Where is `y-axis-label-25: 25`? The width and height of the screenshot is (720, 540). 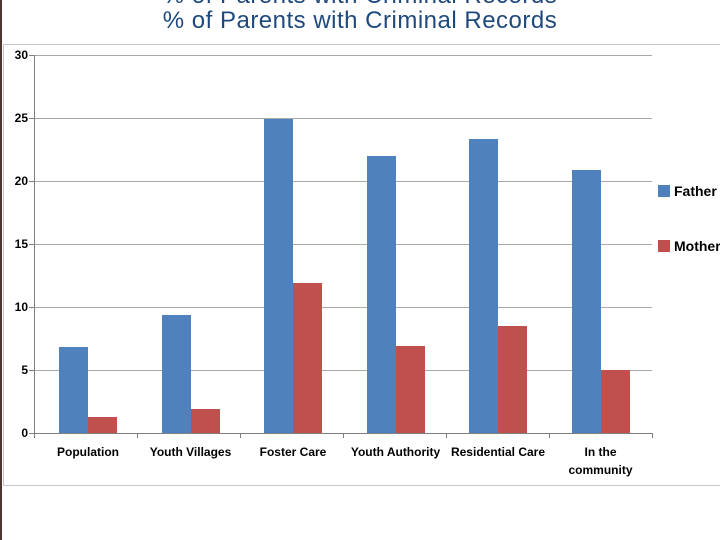
y-axis-label-25: 25 is located at coordinates (21, 118).